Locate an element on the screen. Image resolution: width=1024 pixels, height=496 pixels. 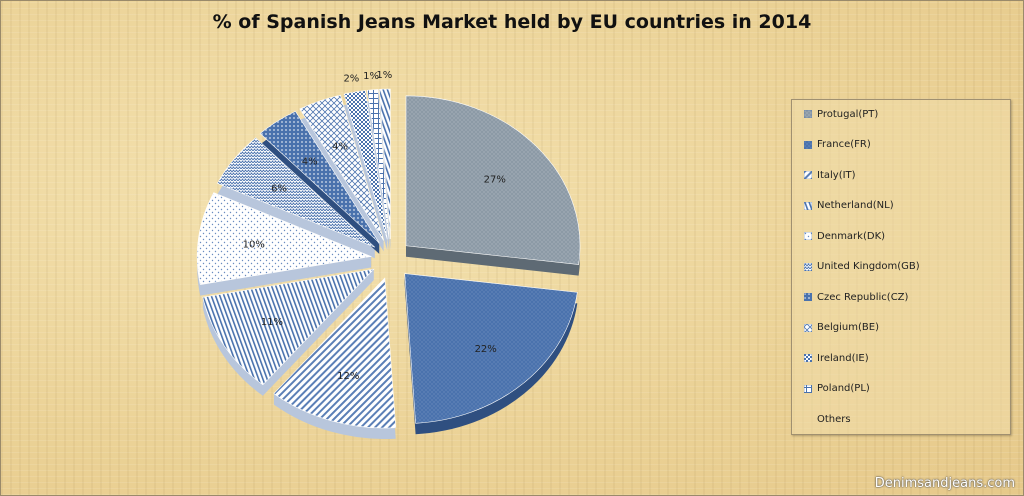
pie-slice-label-netherland-nl: 11% is located at coordinates (272, 322).